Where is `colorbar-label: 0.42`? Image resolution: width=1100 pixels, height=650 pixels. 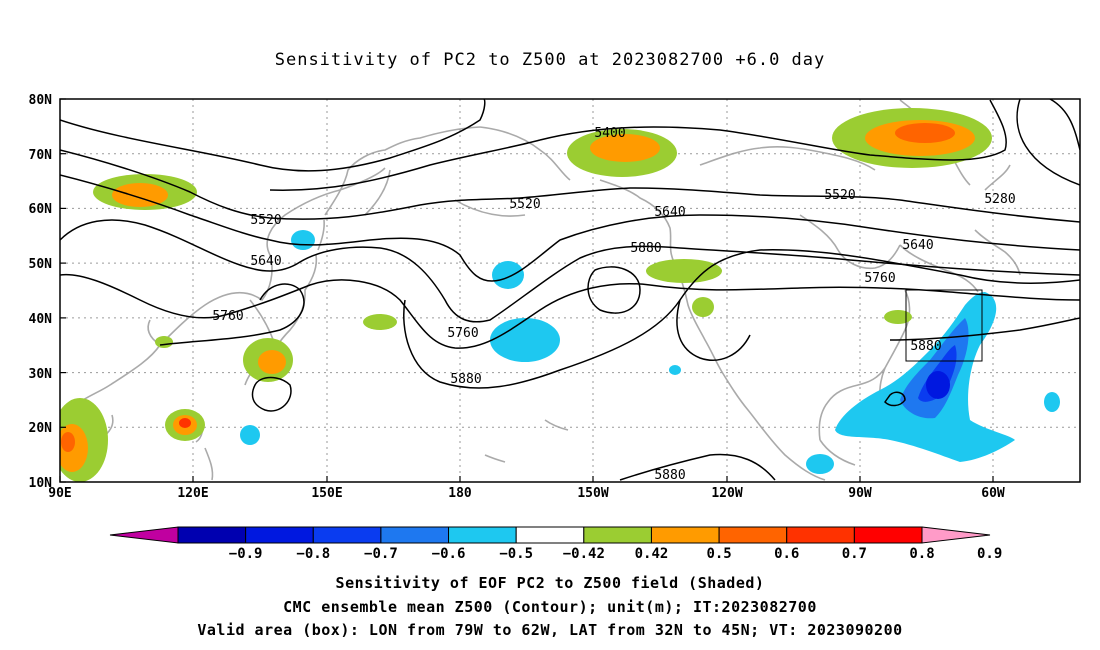
colorbar-label: 0.42 is located at coordinates (652, 554).